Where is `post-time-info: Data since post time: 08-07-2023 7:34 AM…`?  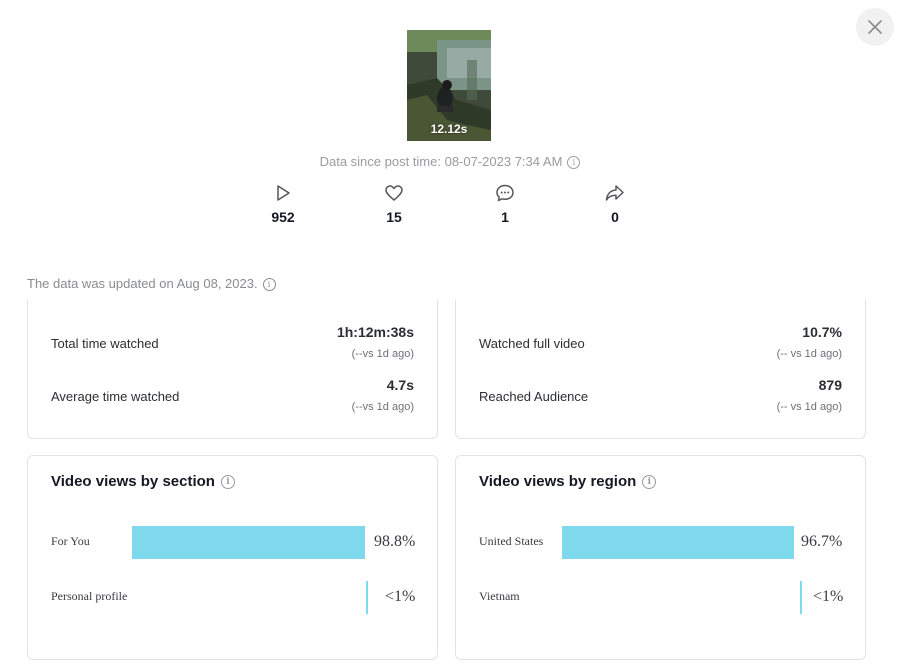 post-time-info: Data since post time: 08-07-2023 7:34 AM… is located at coordinates (450, 162).